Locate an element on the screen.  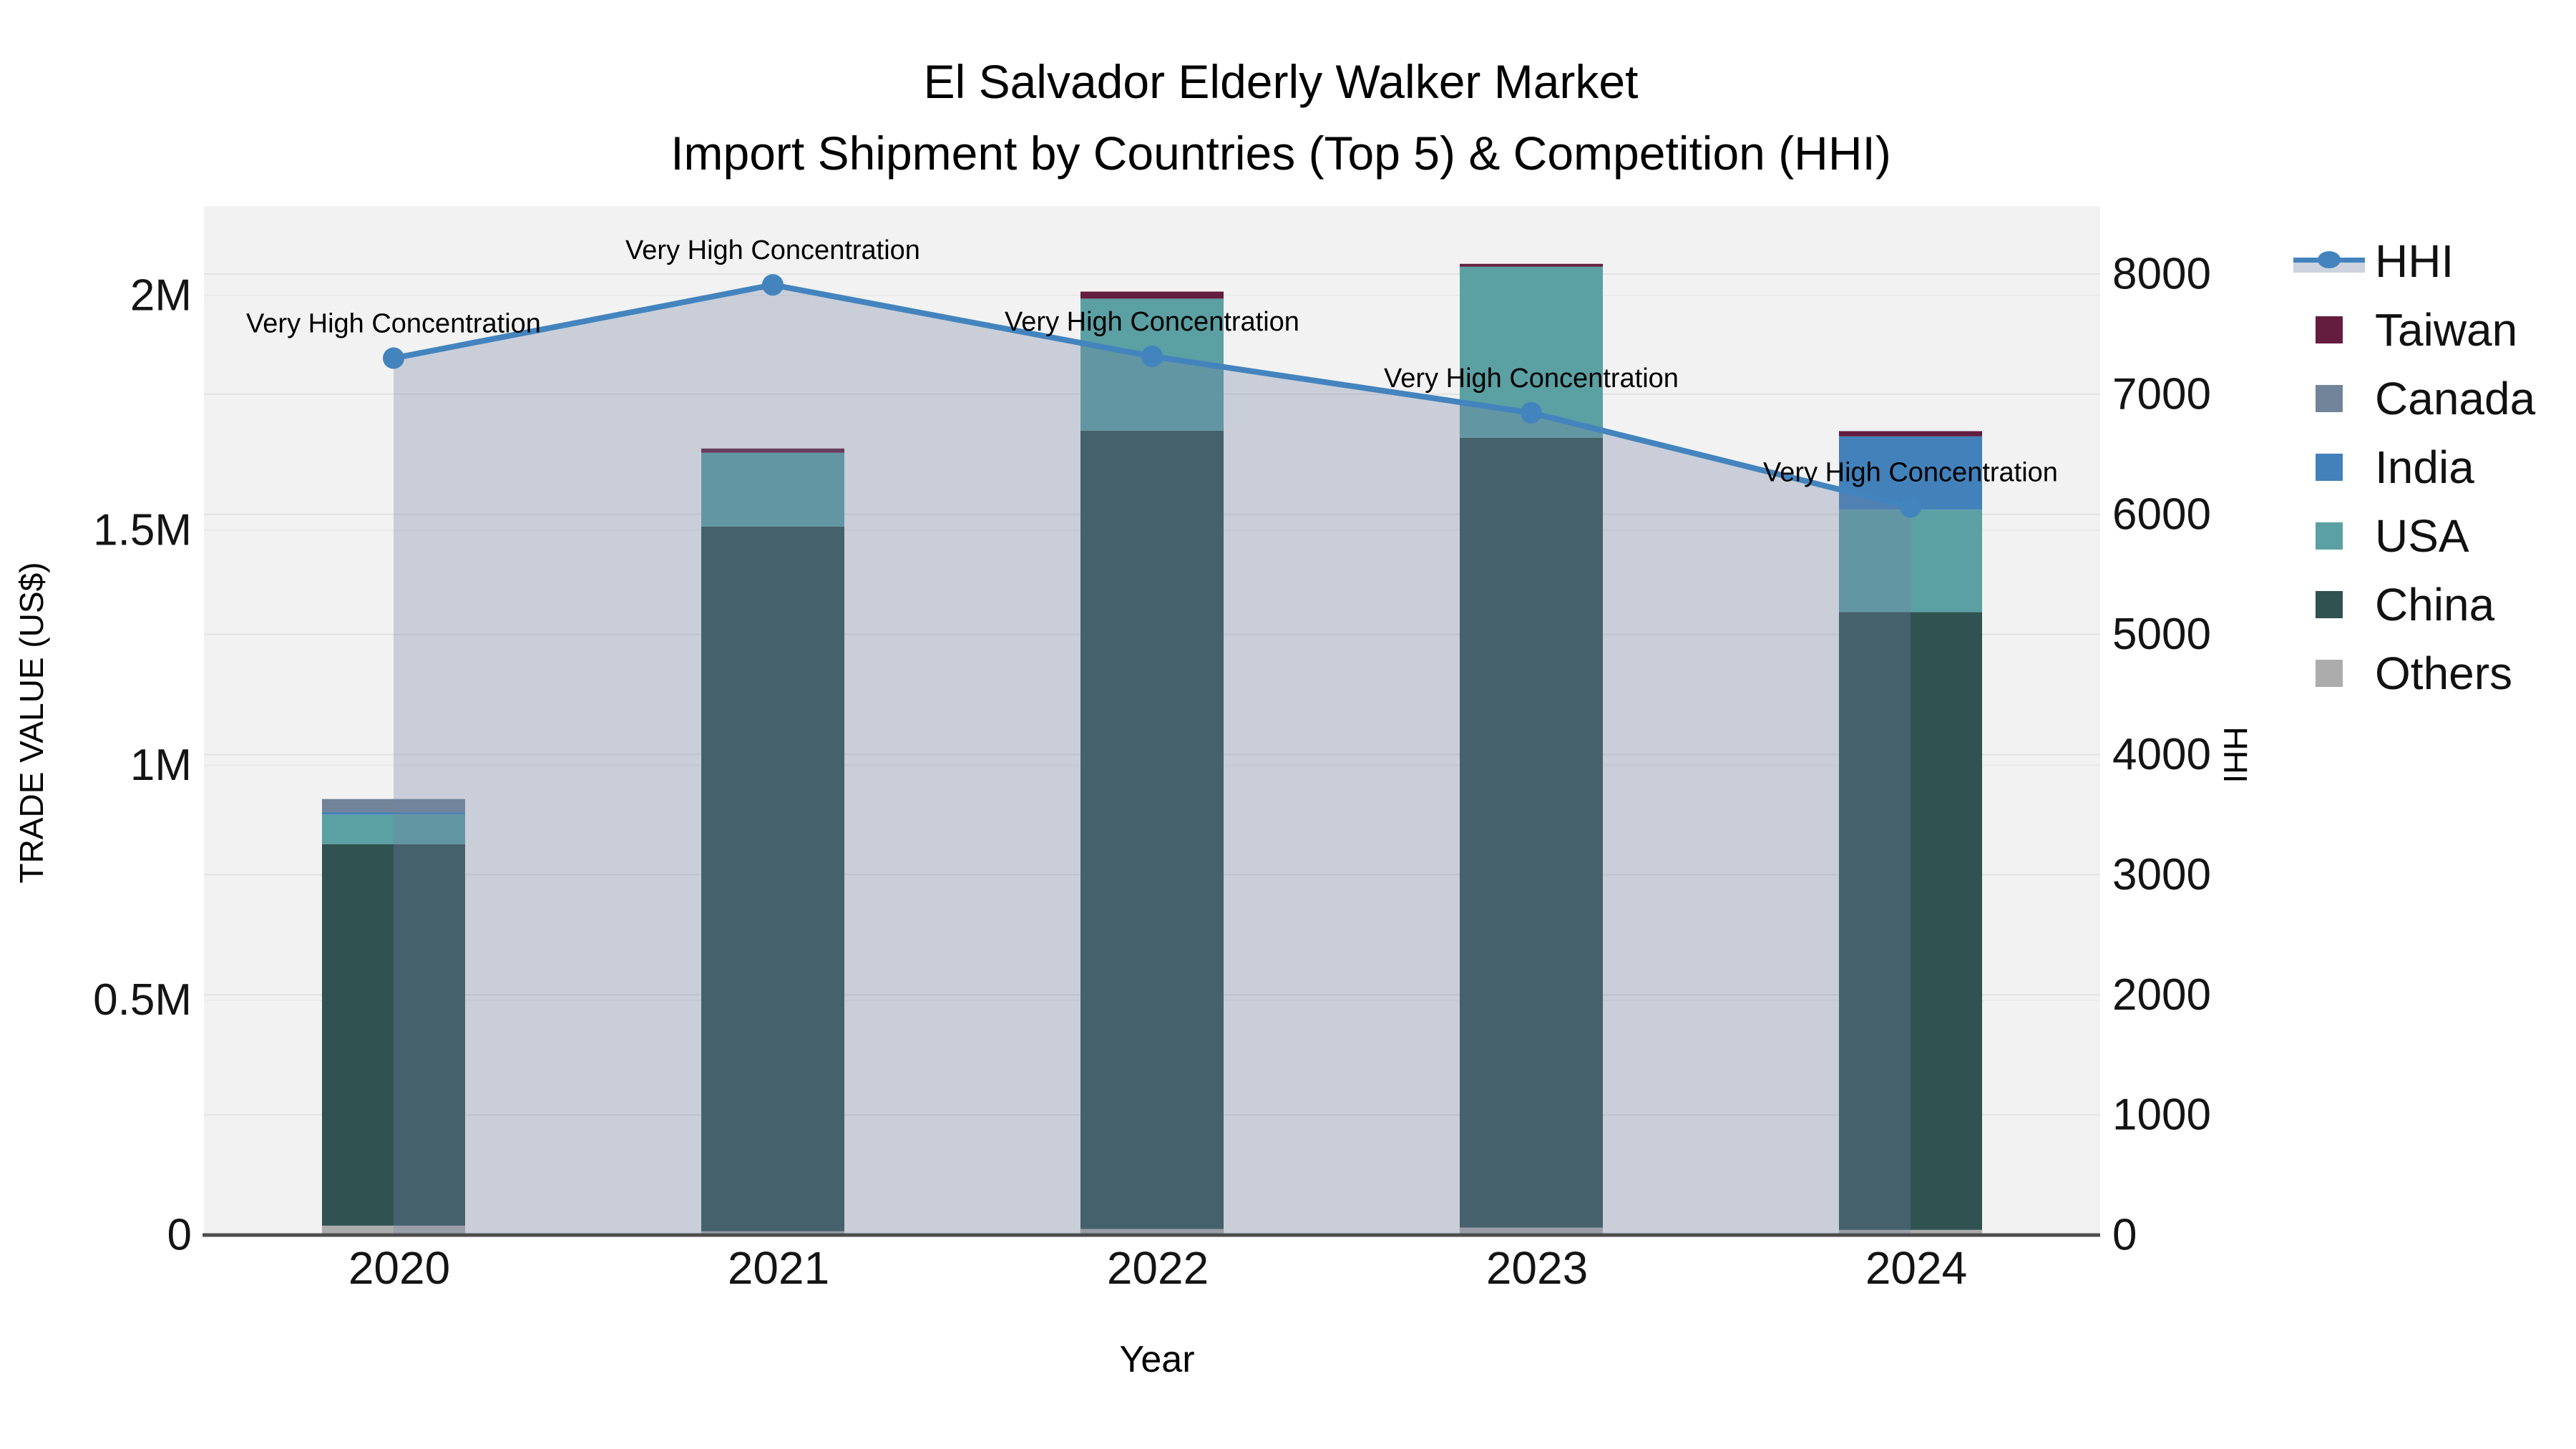
legend-item-usa: USA is located at coordinates (2414, 536).